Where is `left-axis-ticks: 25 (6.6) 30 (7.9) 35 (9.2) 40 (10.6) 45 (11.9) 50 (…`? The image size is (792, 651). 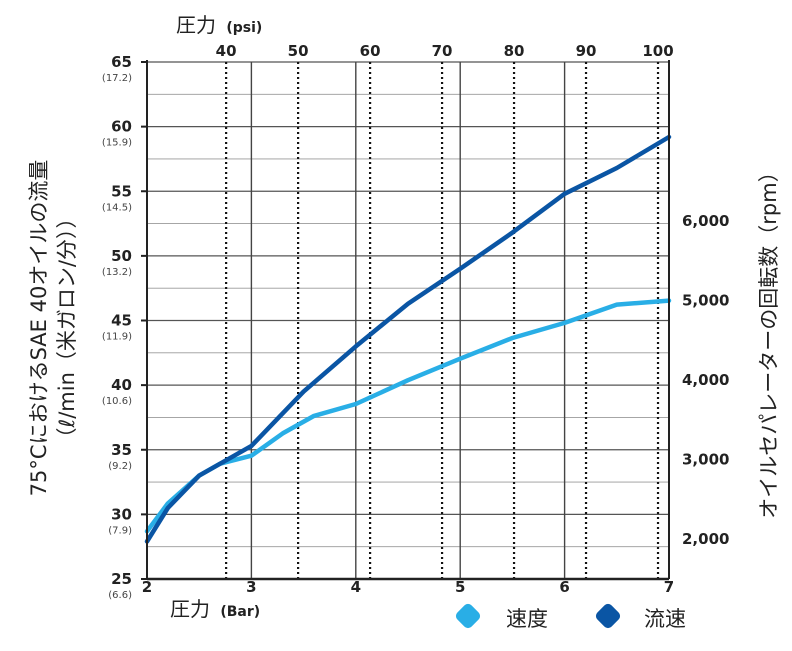
left-axis-ticks: 25 (6.6) 30 (7.9) 35 (9.2) 40 (10.6) 45 (11.9) 50 (… is located at coordinates (124, 327).